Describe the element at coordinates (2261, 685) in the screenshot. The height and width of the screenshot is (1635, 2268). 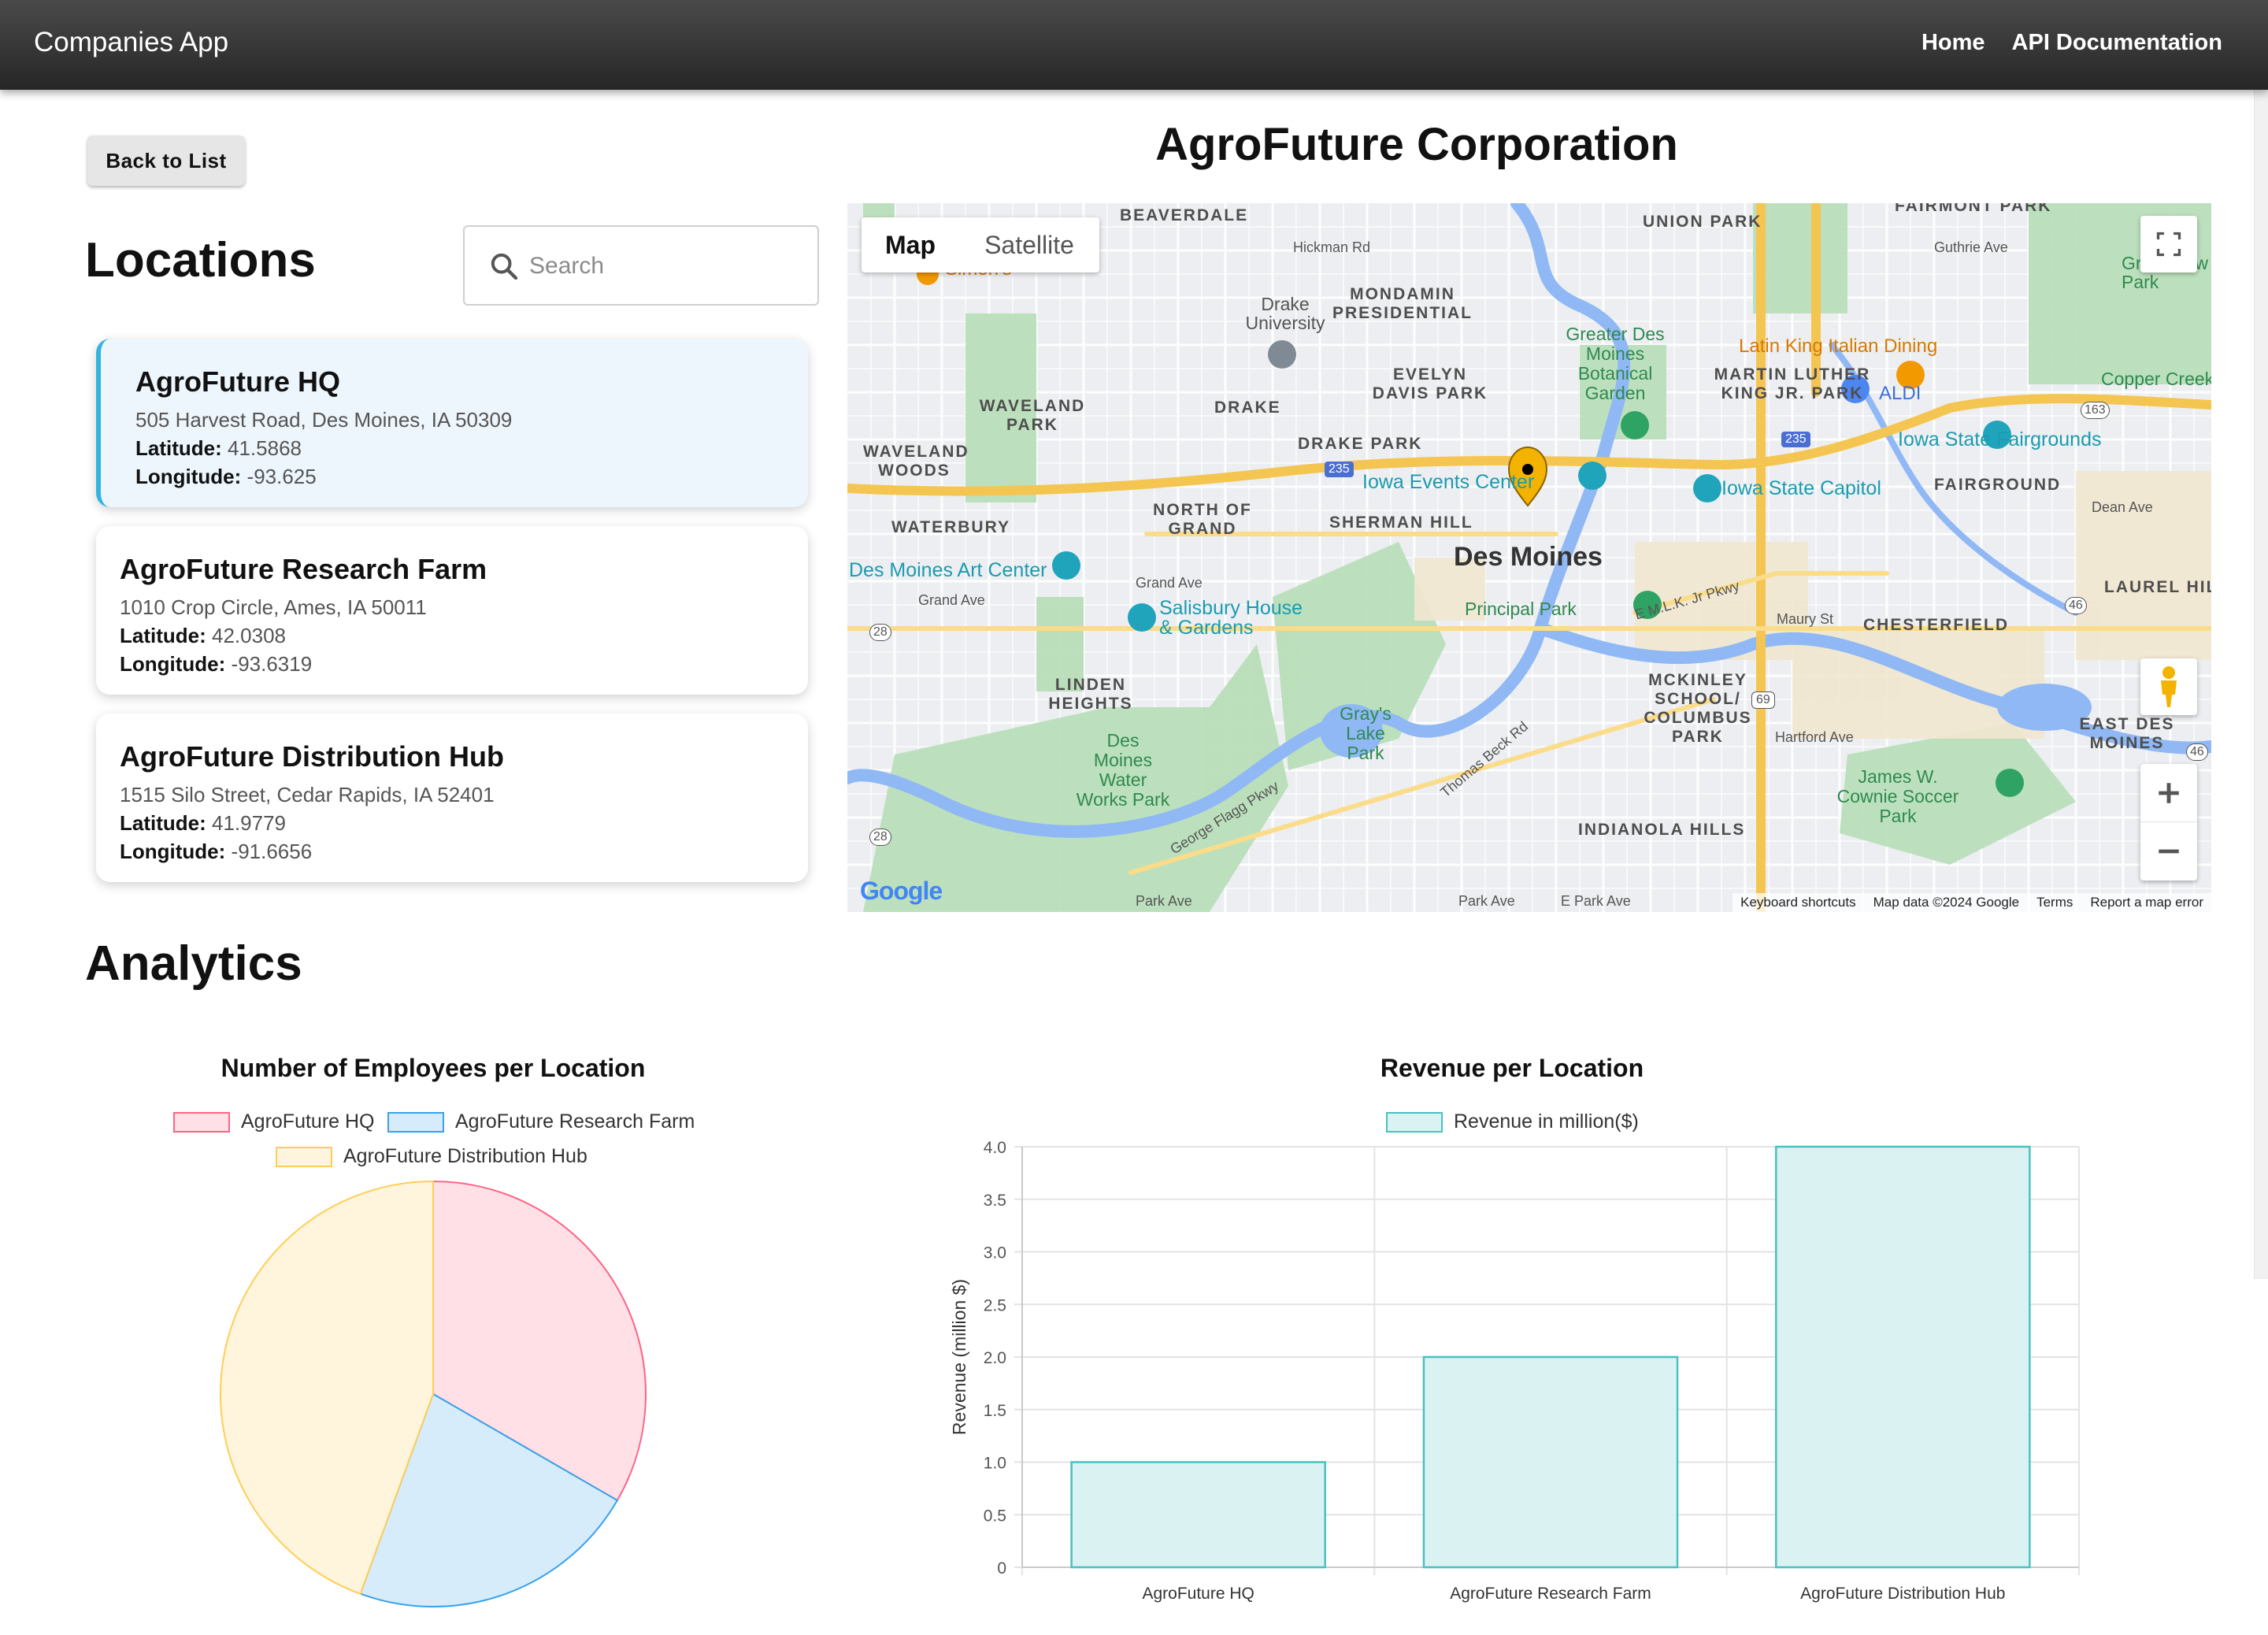
I see `page-scrollbar` at that location.